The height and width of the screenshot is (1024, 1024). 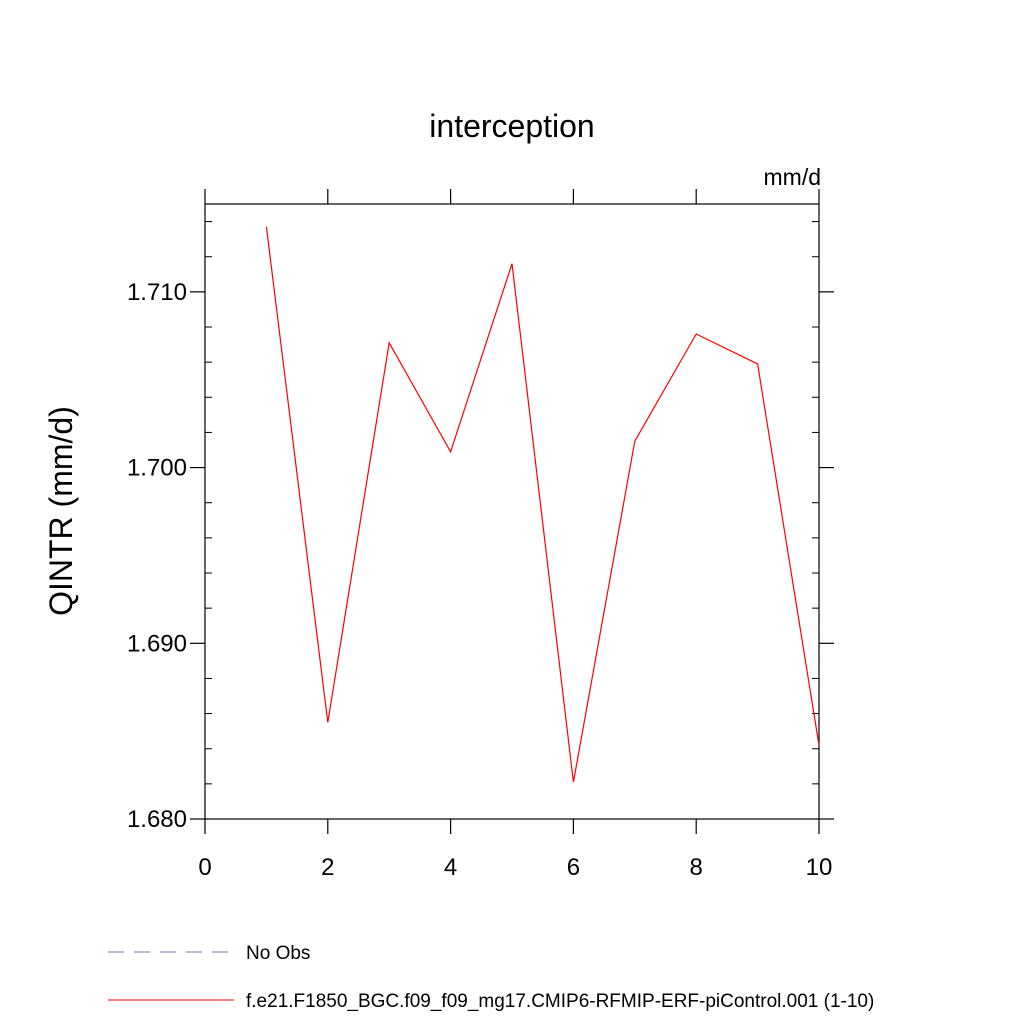 What do you see at coordinates (157, 292) in the screenshot?
I see `y-tick-label: 1.710` at bounding box center [157, 292].